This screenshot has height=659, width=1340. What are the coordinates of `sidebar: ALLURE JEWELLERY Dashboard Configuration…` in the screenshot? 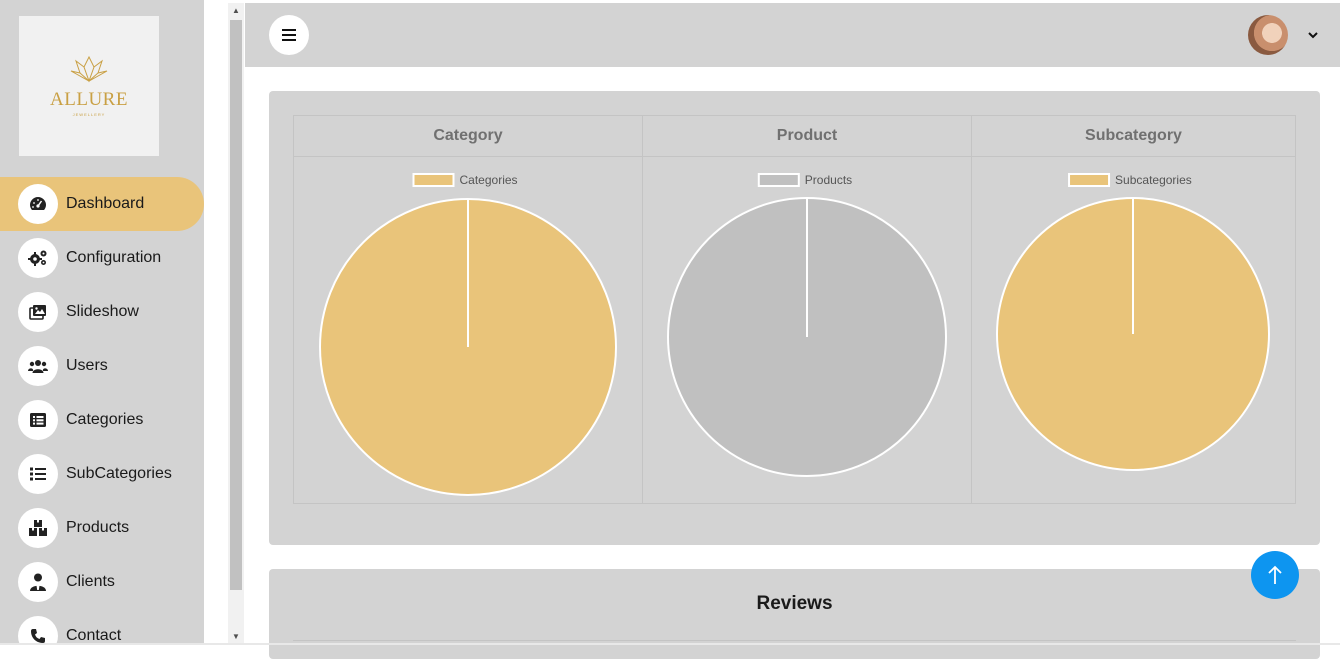 It's located at (102, 322).